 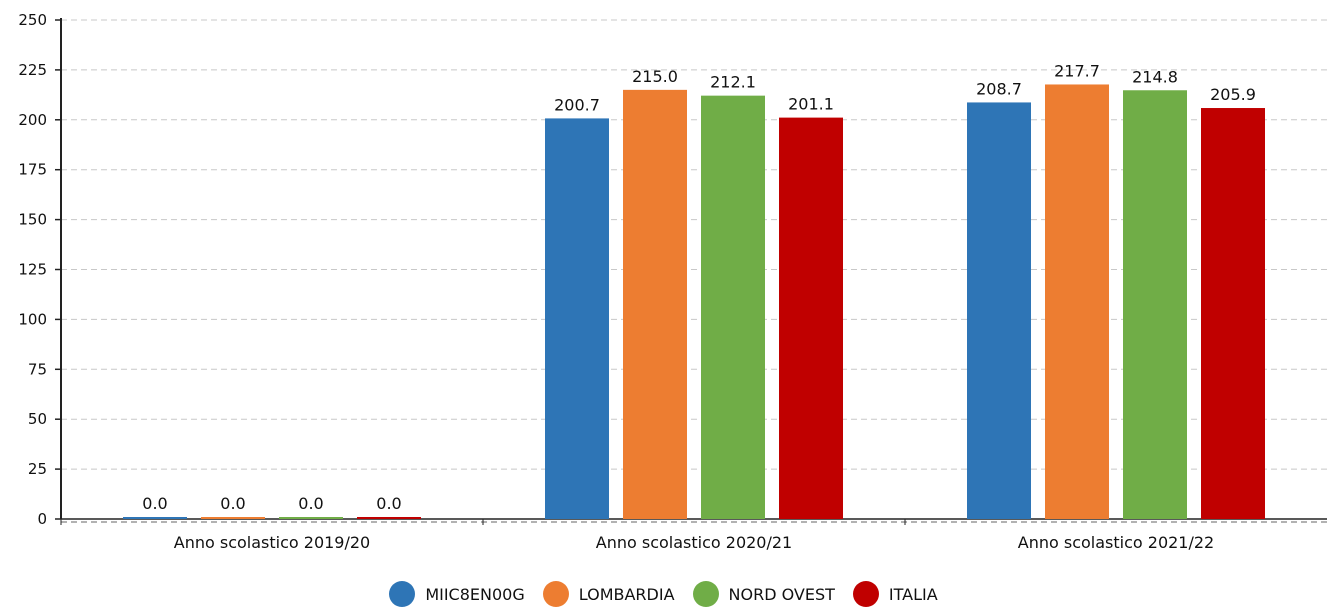 I want to click on y-tick-label: 50, so click(x=37, y=419).